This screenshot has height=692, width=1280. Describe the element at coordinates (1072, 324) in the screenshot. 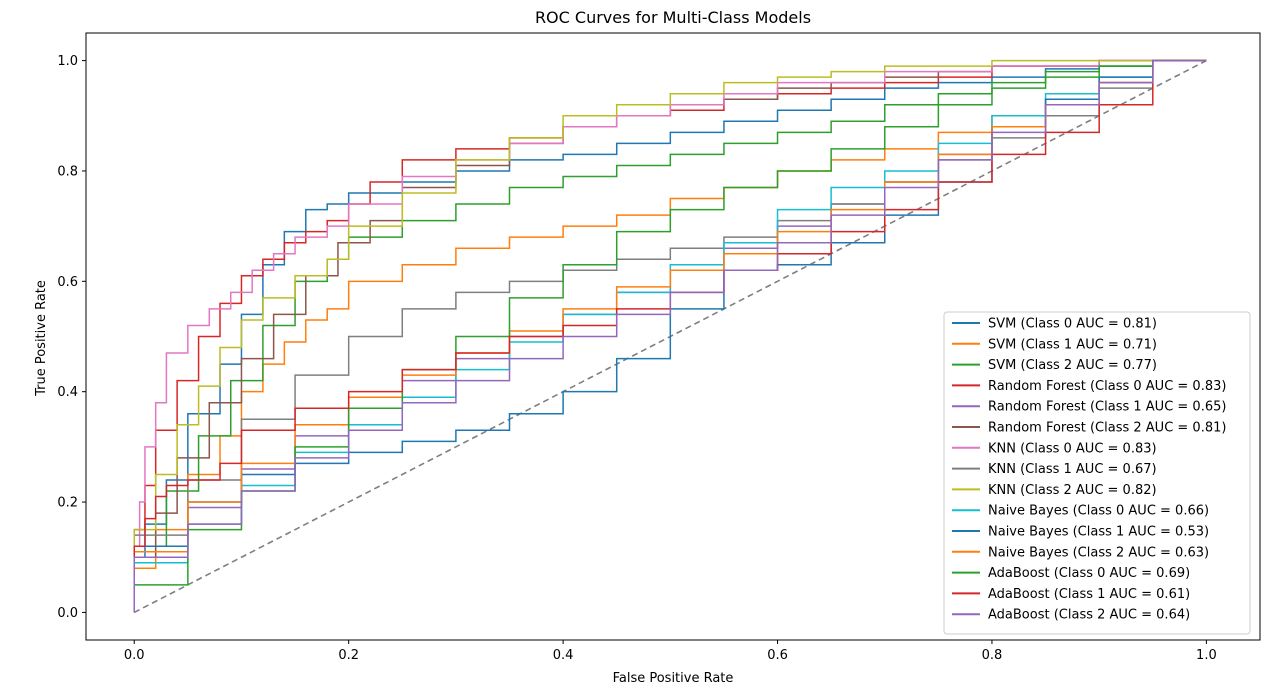

I see `legend-entry: SVM (Class 0 AUC = 0.81)` at that location.